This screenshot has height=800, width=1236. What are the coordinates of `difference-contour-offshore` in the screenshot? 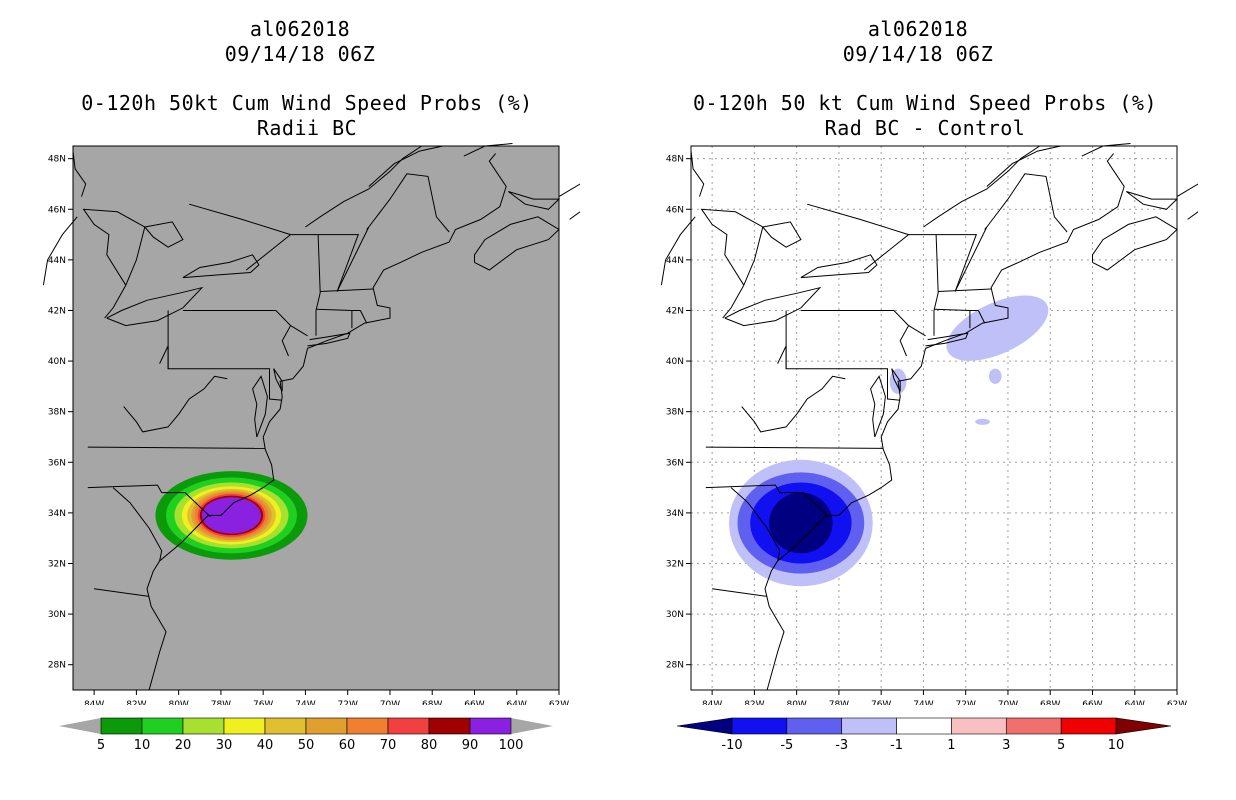 It's located at (995, 376).